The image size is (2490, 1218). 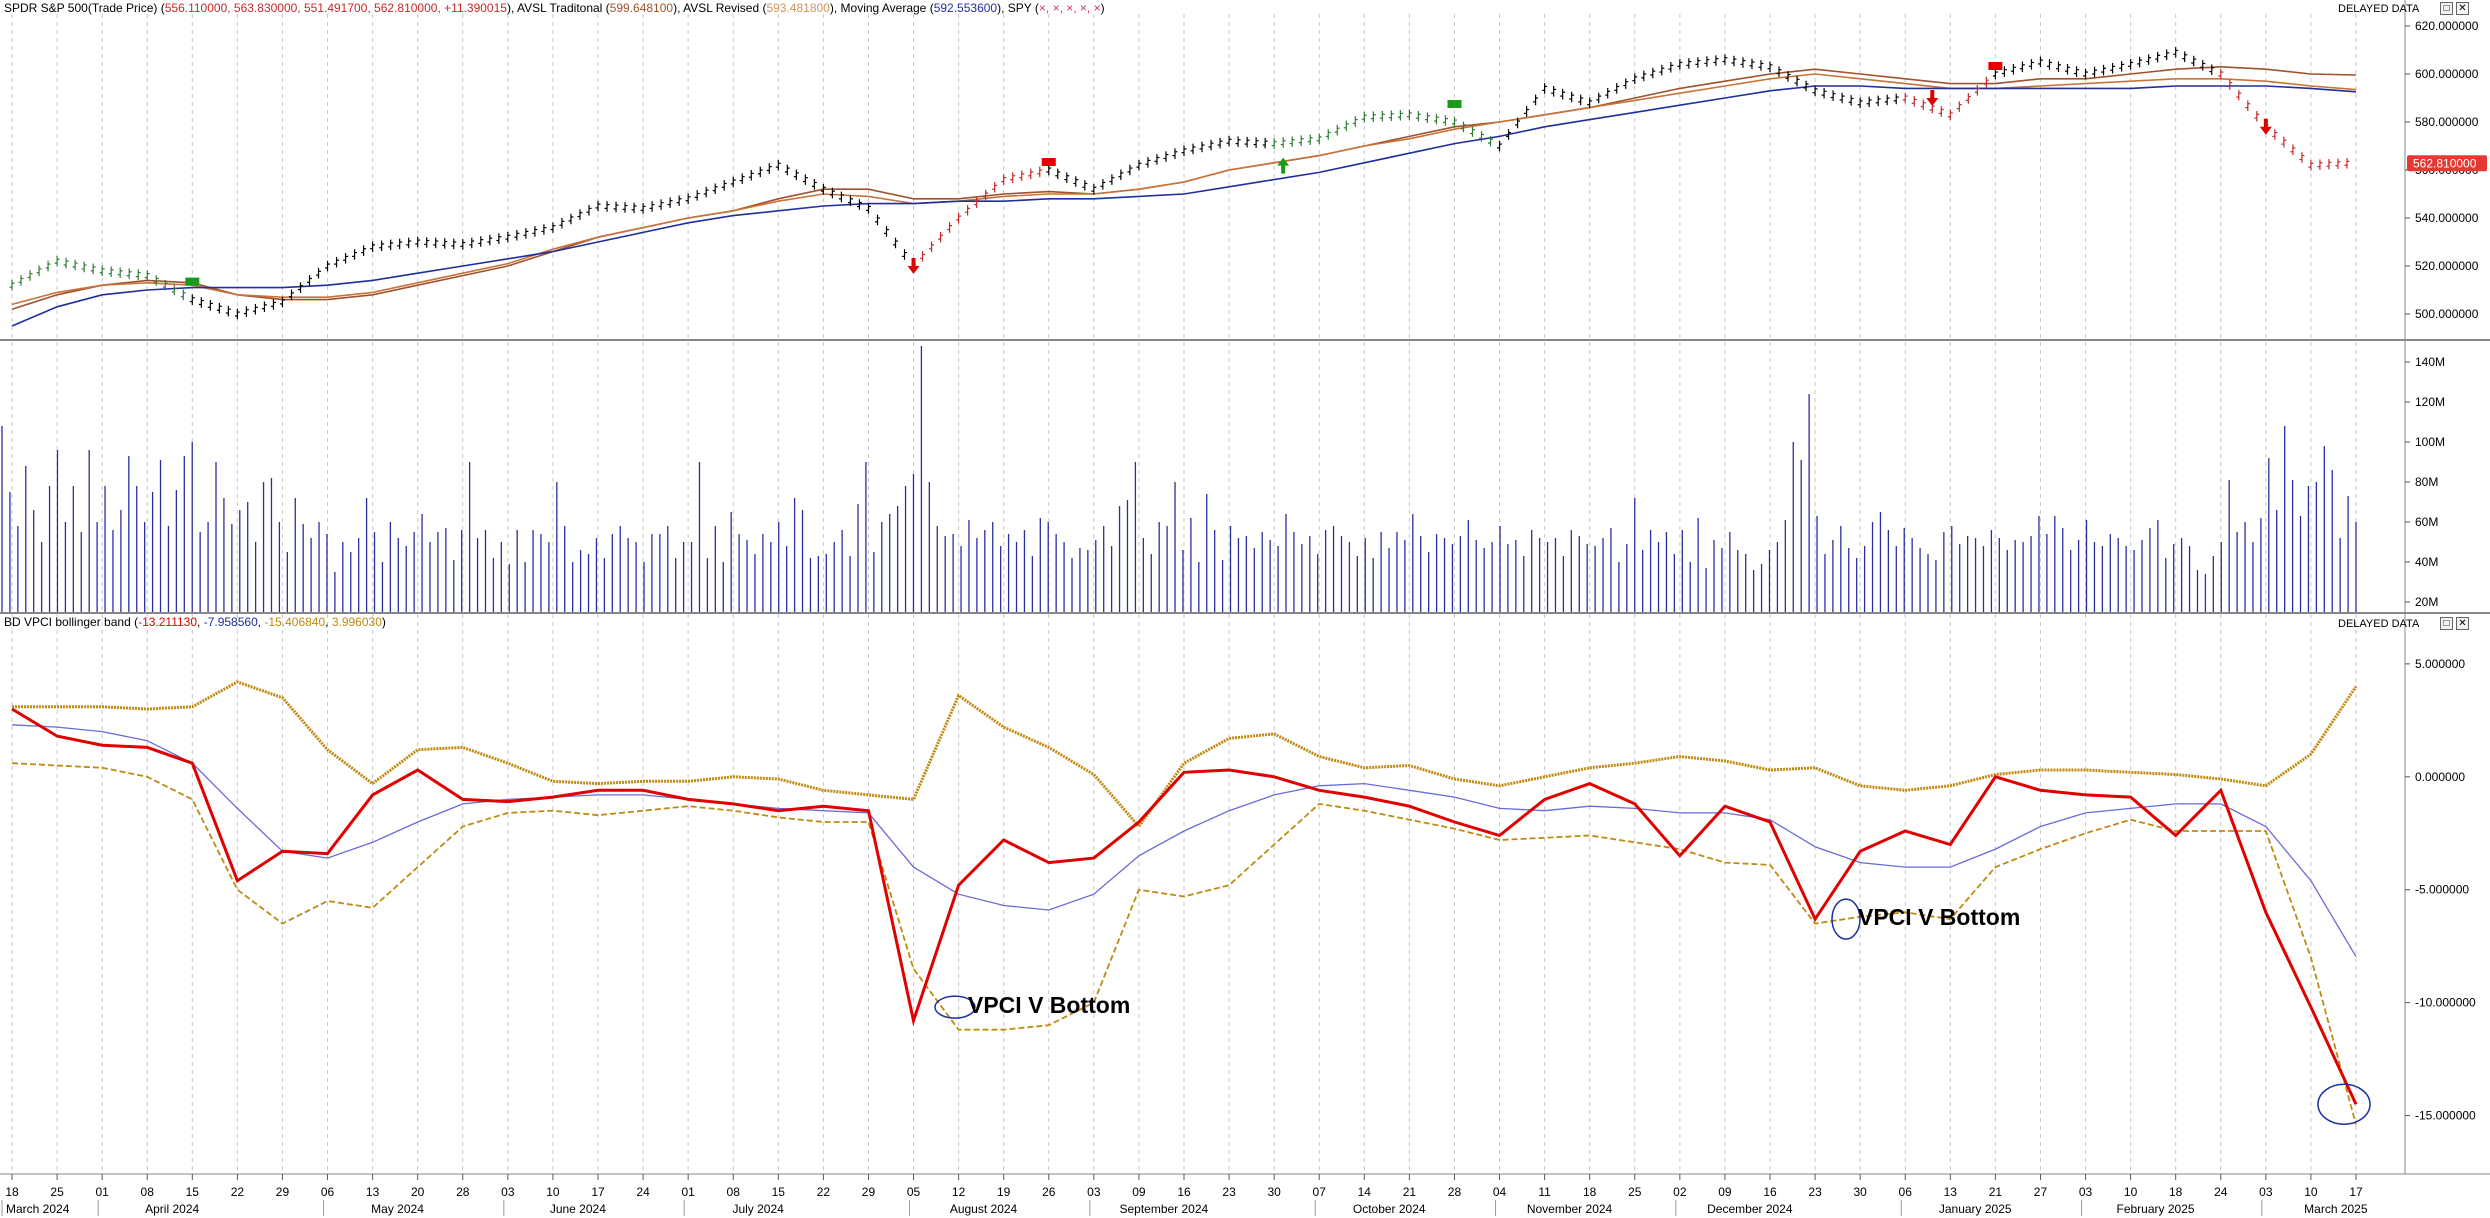 What do you see at coordinates (2442, 890) in the screenshot?
I see `y-tick-label: -5.000000` at bounding box center [2442, 890].